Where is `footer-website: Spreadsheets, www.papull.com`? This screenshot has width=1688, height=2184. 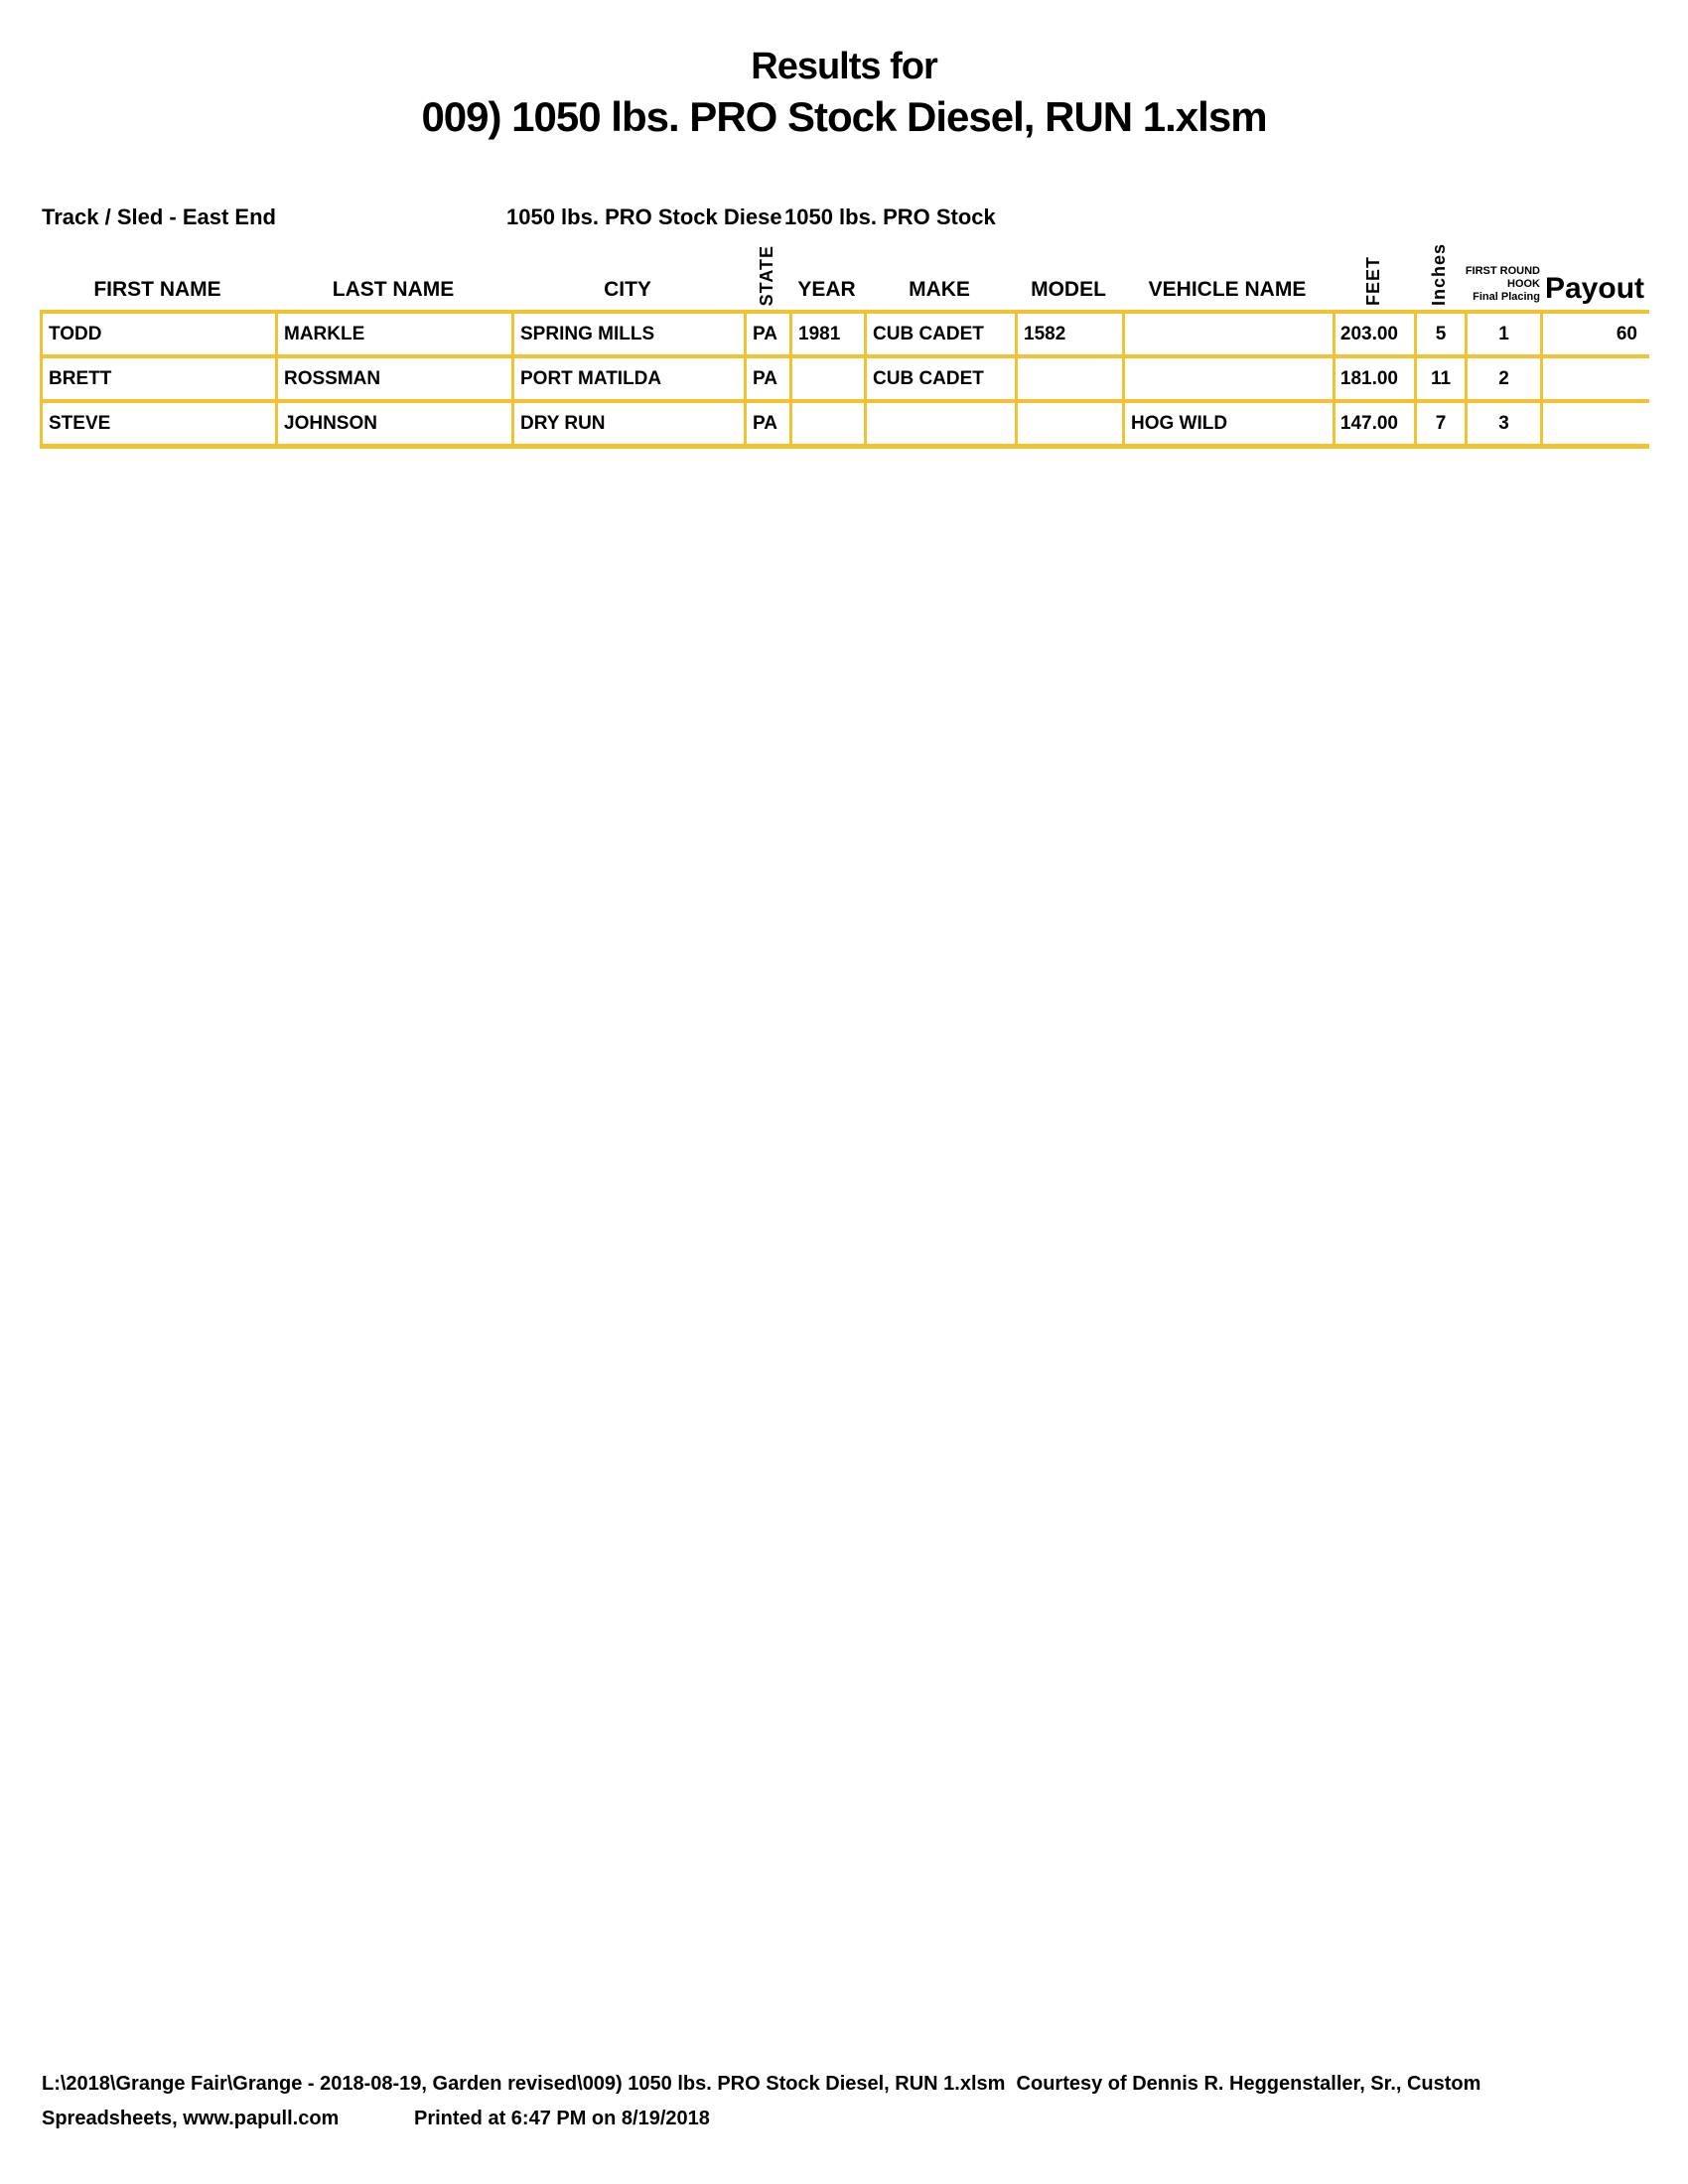 footer-website: Spreadsheets, www.papull.com is located at coordinates (191, 2118).